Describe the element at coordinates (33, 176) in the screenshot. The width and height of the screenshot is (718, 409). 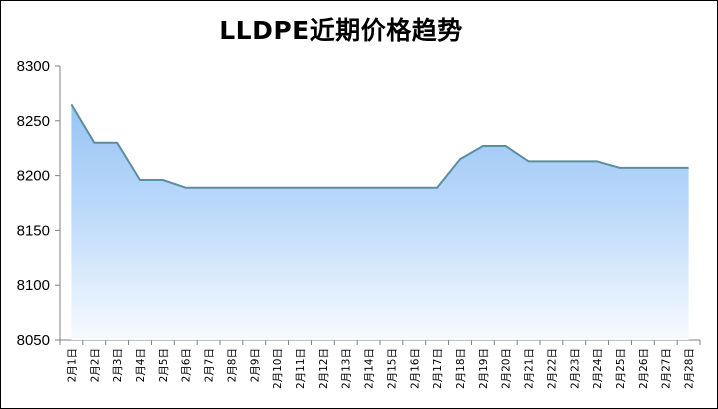
I see `y-tick-label: 8200` at that location.